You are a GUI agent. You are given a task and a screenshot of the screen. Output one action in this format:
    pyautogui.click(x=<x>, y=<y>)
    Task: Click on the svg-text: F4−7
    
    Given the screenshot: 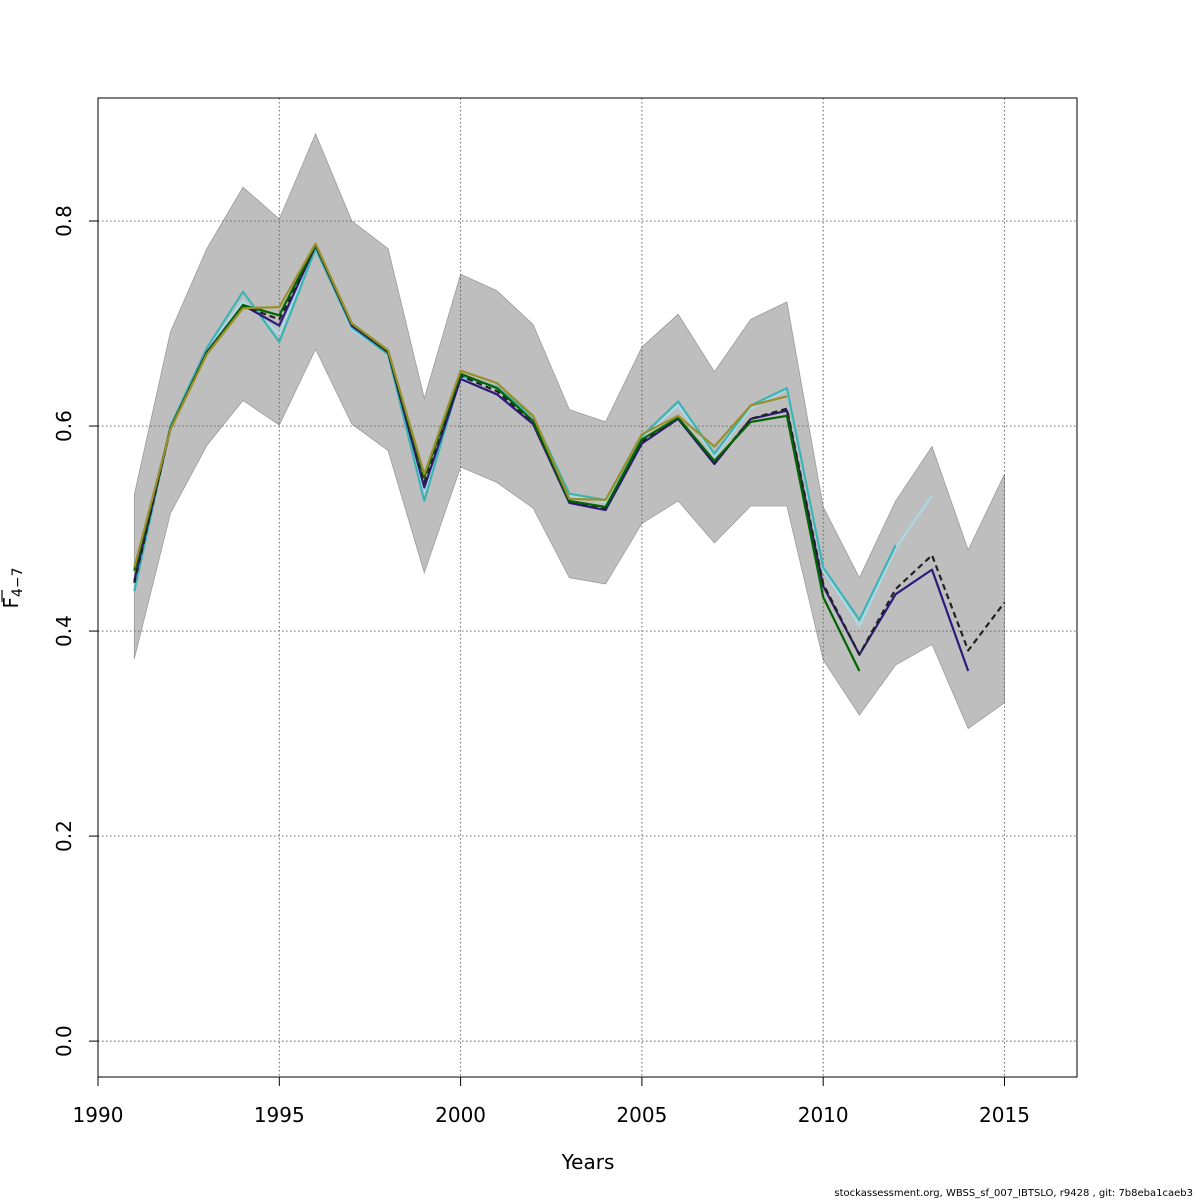 What is the action you would take?
    pyautogui.click(x=13, y=587)
    